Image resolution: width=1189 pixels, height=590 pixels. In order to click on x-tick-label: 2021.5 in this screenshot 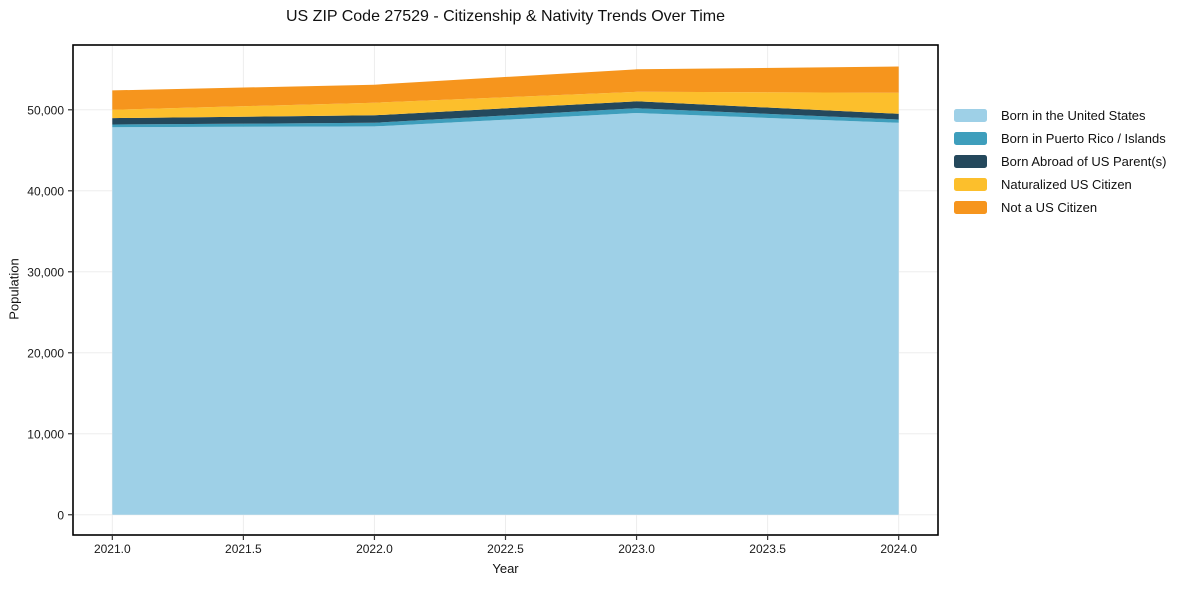, I will do `click(243, 549)`.